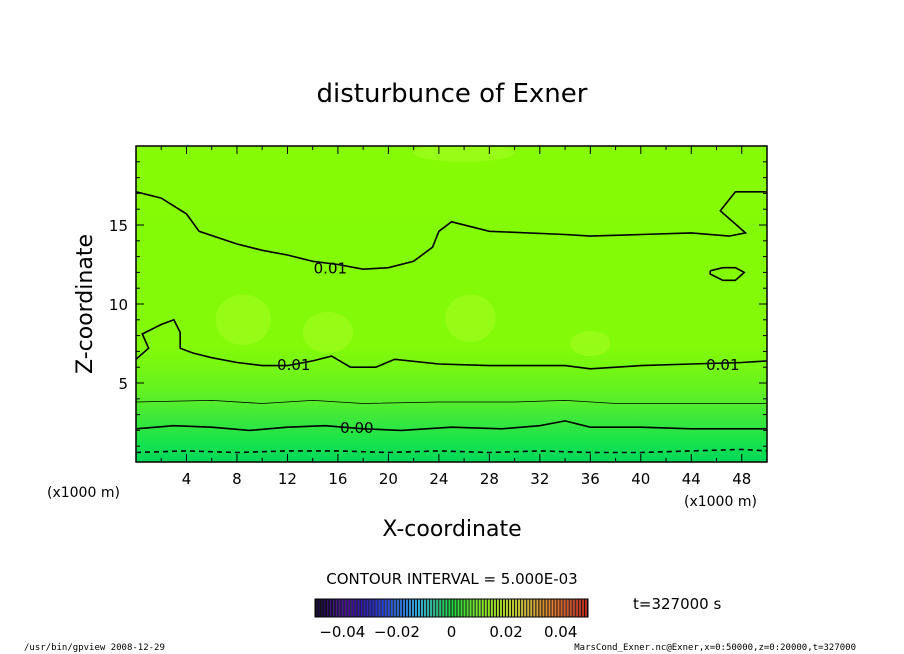  What do you see at coordinates (337, 479) in the screenshot?
I see `x-tick-label: 16` at bounding box center [337, 479].